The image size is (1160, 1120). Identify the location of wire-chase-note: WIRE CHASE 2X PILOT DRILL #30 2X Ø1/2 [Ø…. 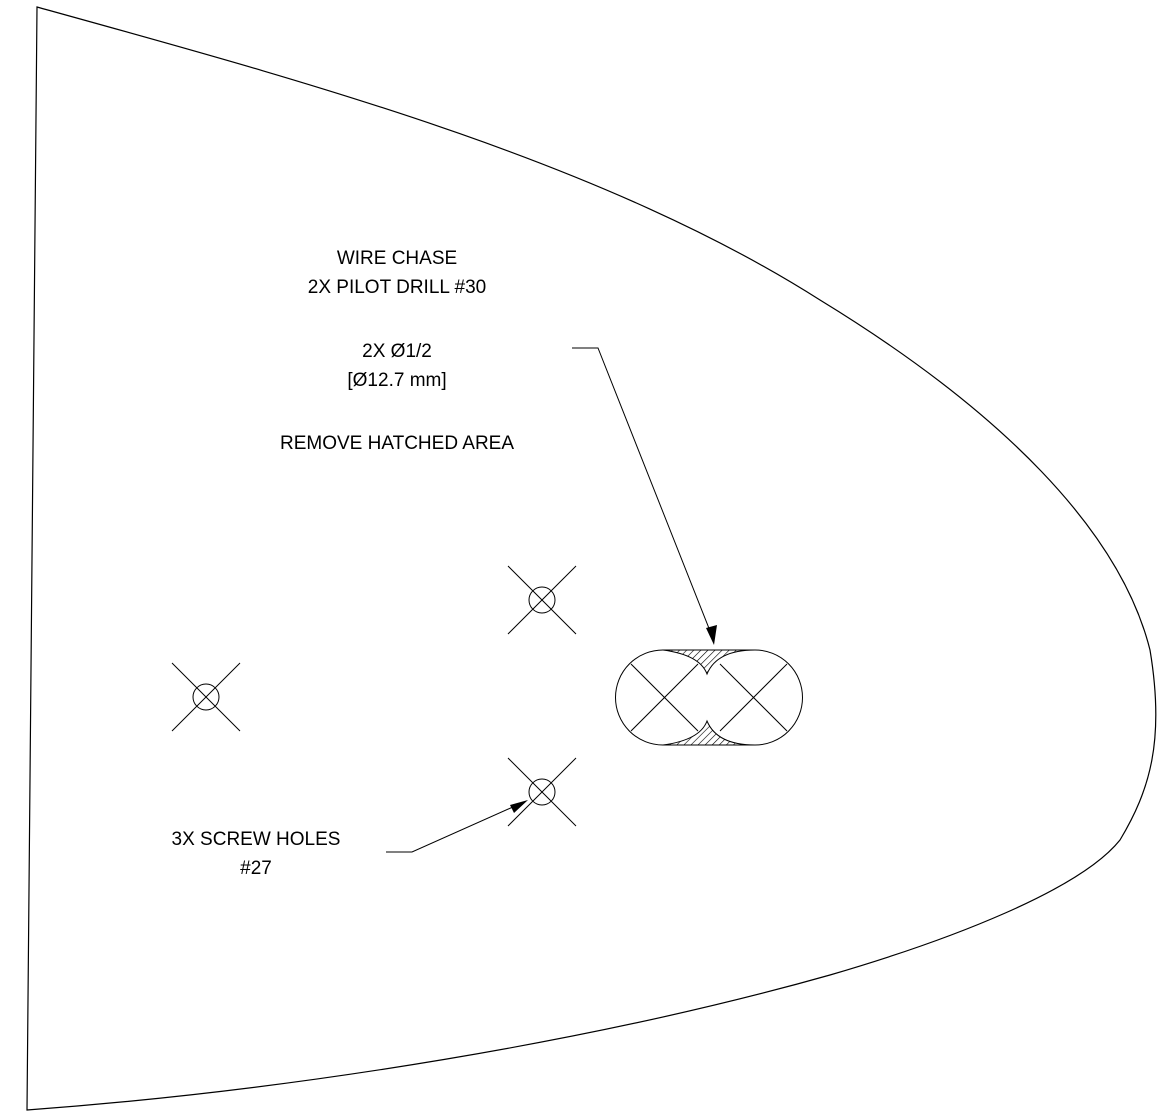
(397, 351).